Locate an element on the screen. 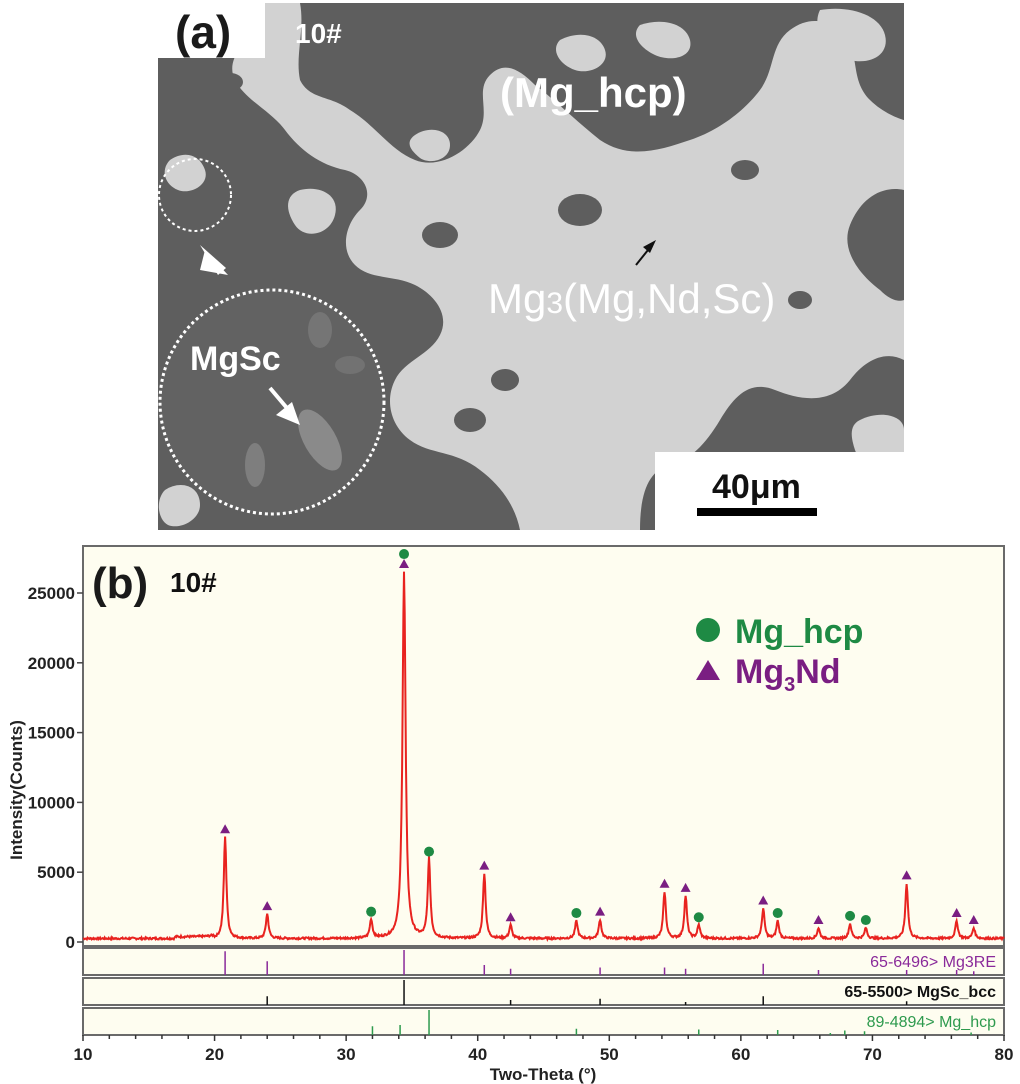 Image resolution: width=1020 pixels, height=1084 pixels. reference-label: 65-5500> MgSc_bcc is located at coordinates (920, 992).